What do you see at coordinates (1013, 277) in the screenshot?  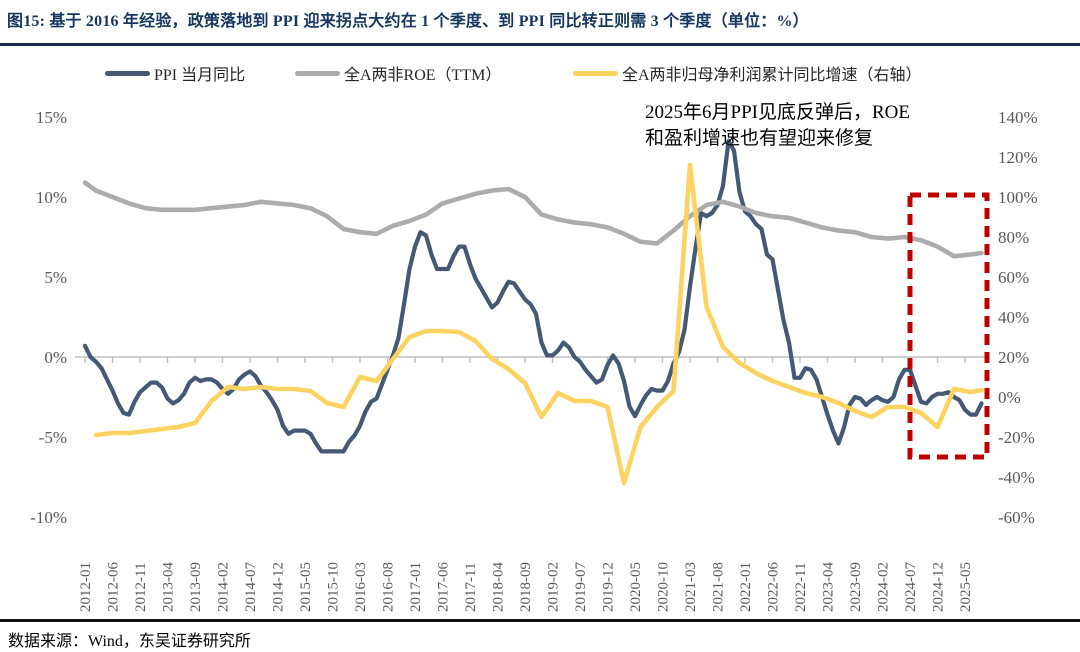 I see `right-axis-label: 60%` at bounding box center [1013, 277].